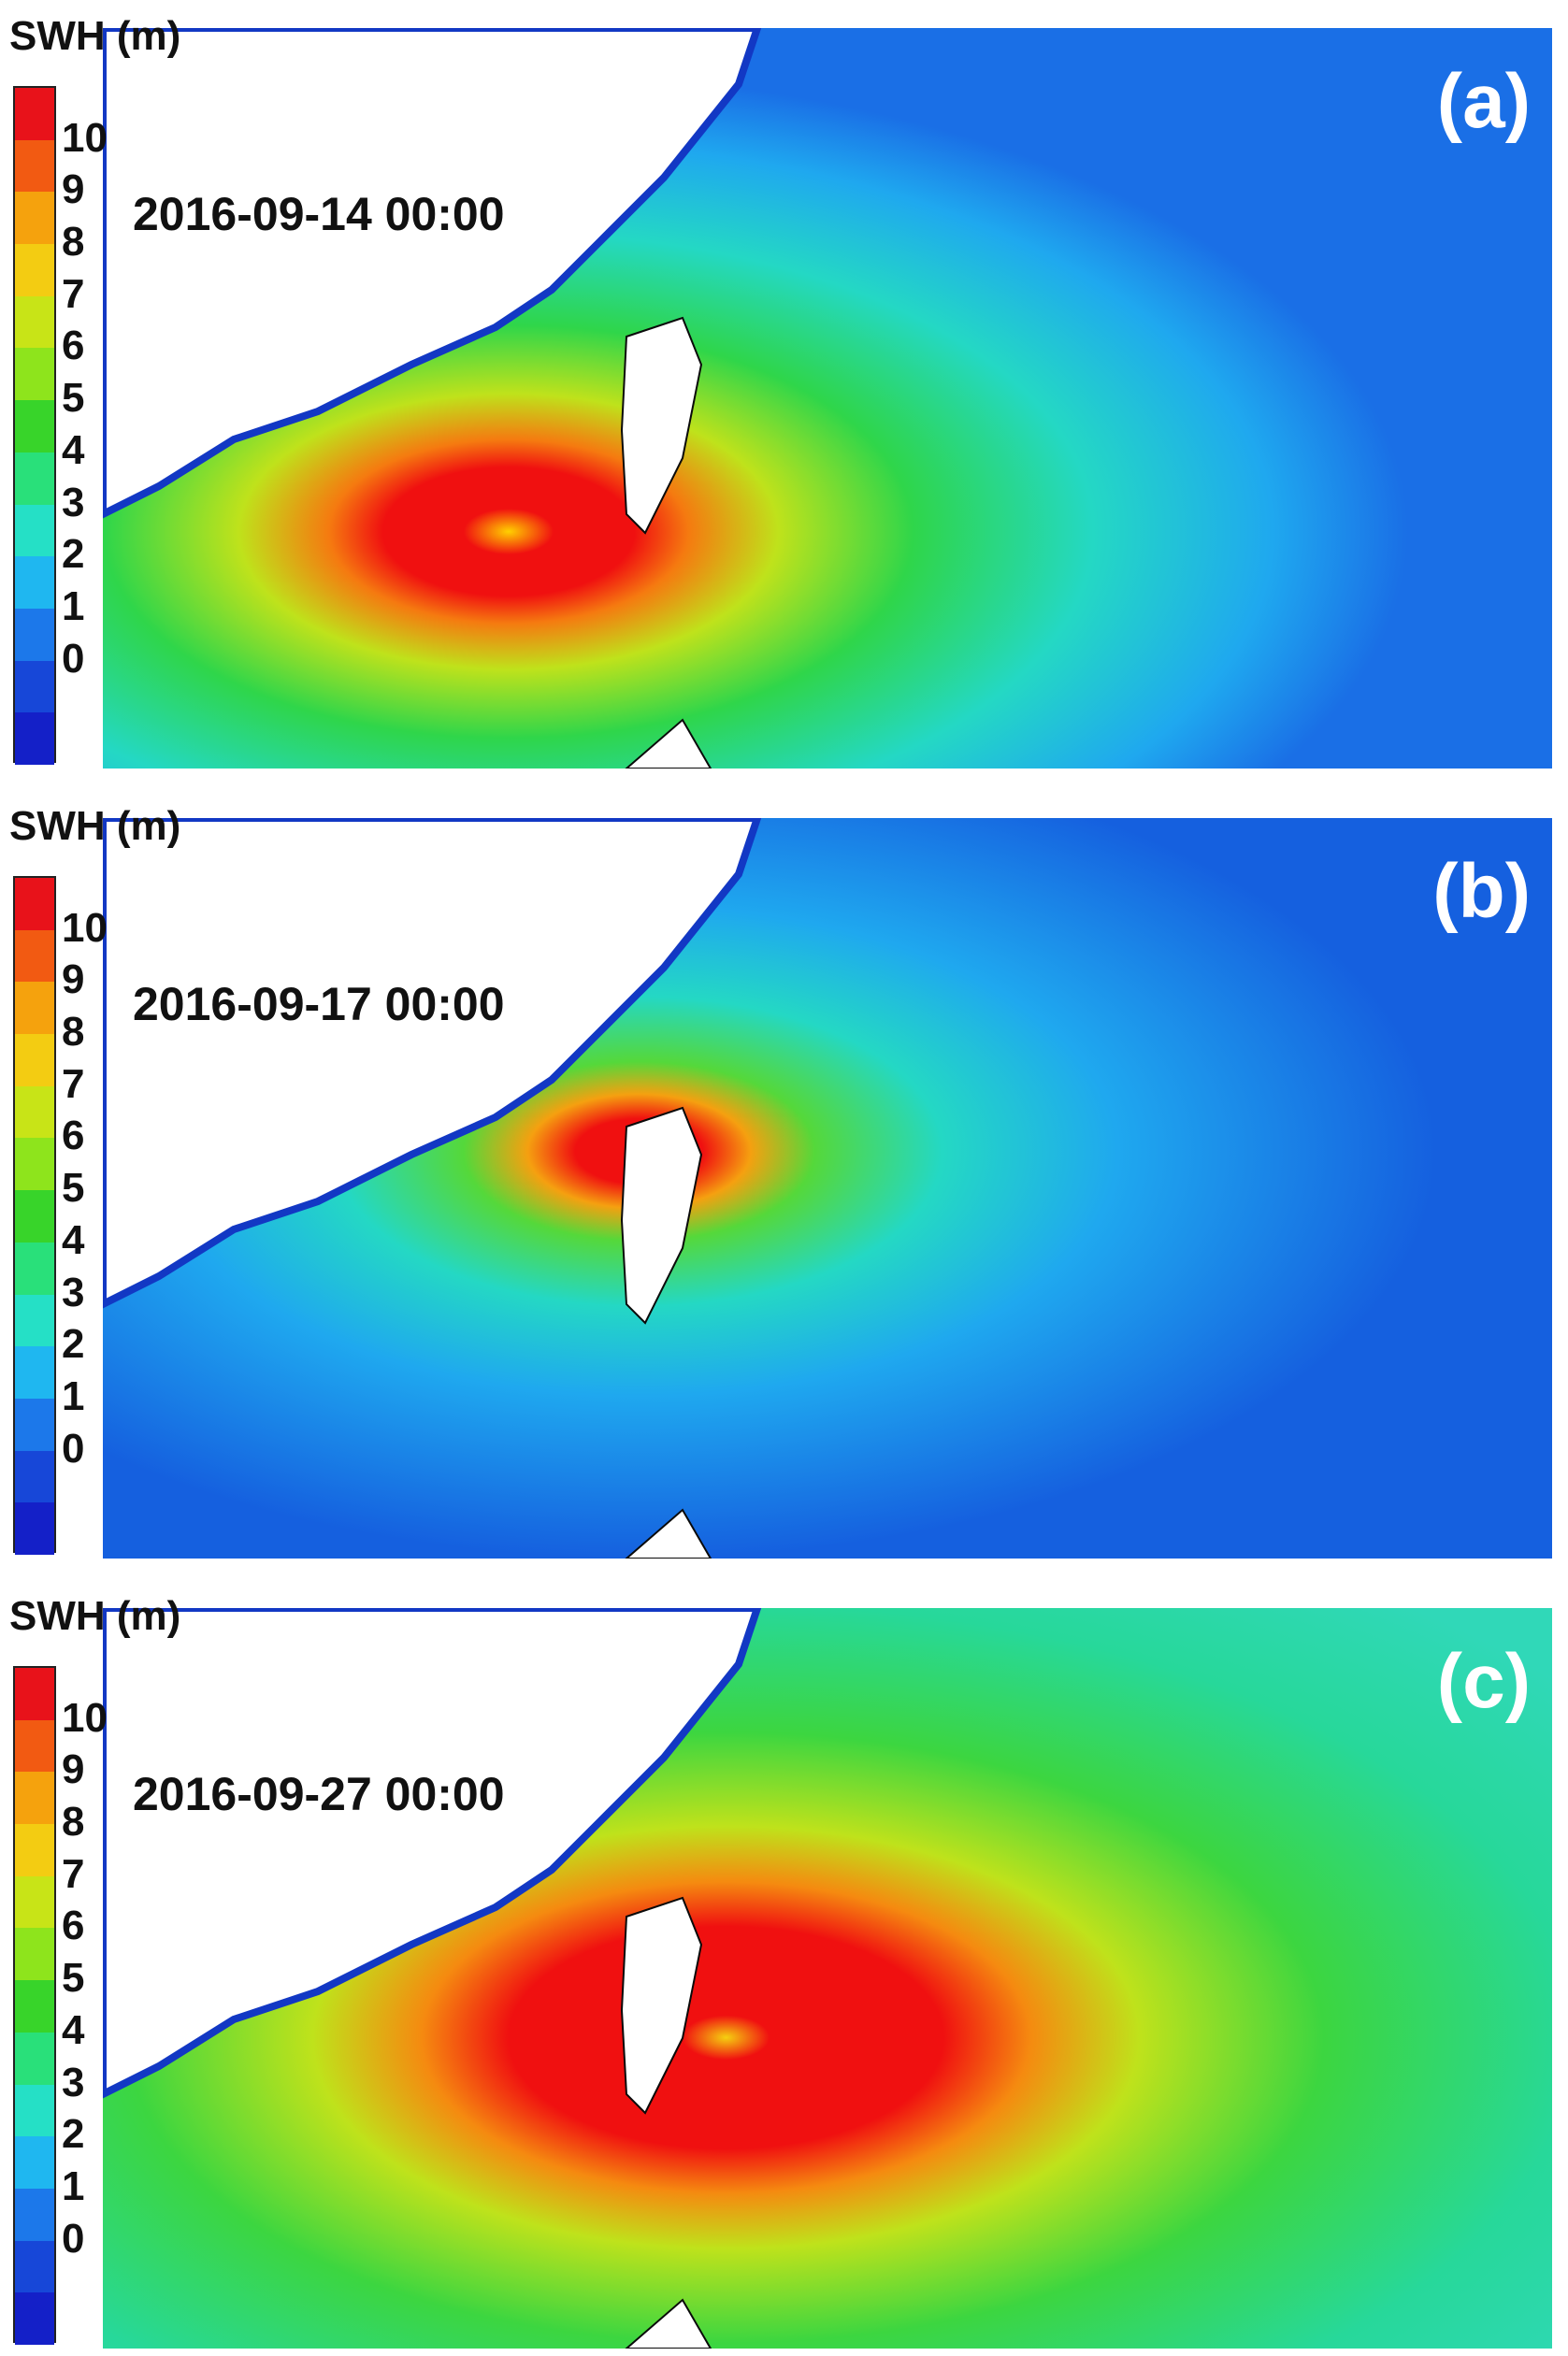  Describe the element at coordinates (319, 1004) in the screenshot. I see `timestamp: 2016-09-17 00:00` at that location.